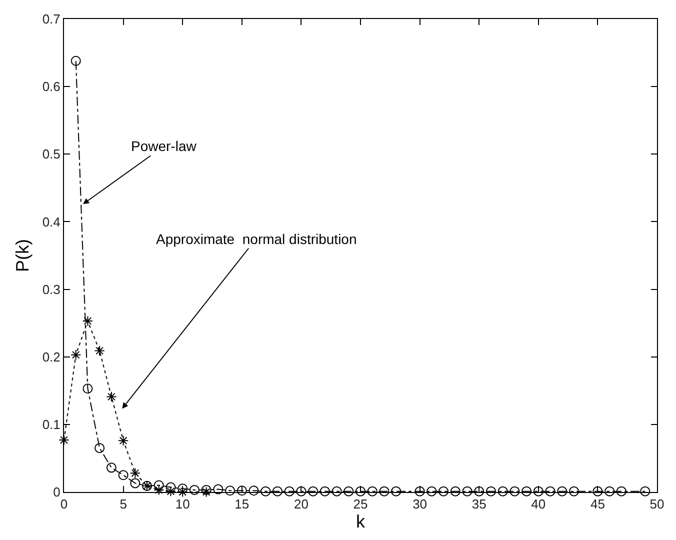 The height and width of the screenshot is (540, 676). What do you see at coordinates (56, 492) in the screenshot?
I see `y-tick-label: 0` at bounding box center [56, 492].